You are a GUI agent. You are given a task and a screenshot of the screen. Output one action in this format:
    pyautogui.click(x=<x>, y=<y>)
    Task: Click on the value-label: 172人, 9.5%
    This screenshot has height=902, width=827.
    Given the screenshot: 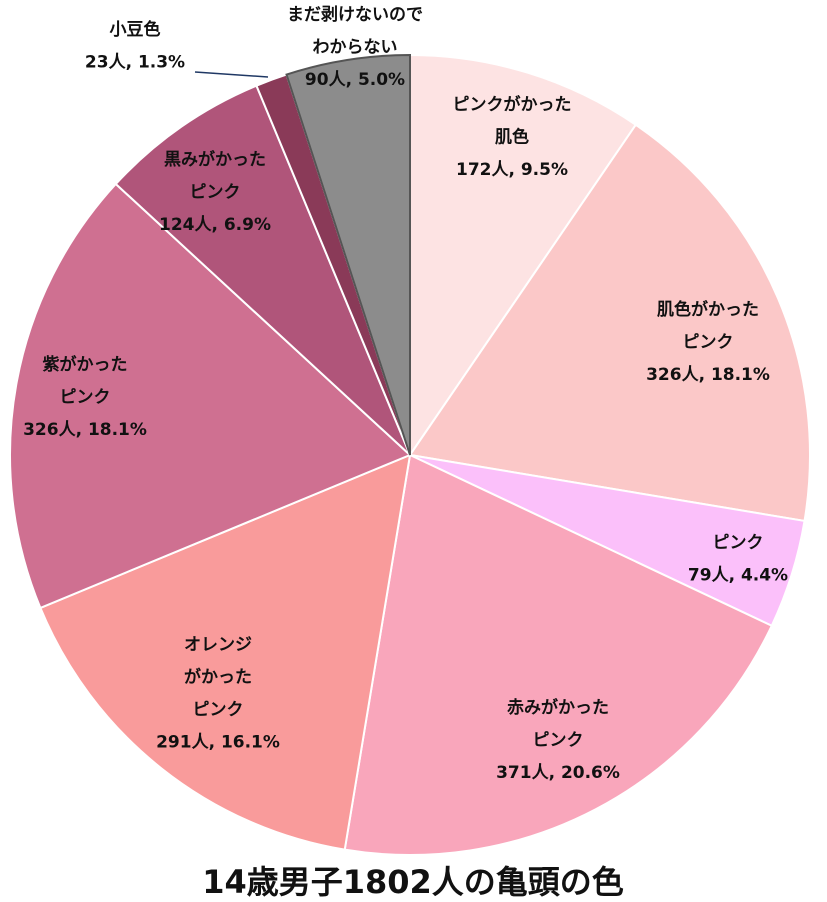 What is the action you would take?
    pyautogui.click(x=512, y=170)
    